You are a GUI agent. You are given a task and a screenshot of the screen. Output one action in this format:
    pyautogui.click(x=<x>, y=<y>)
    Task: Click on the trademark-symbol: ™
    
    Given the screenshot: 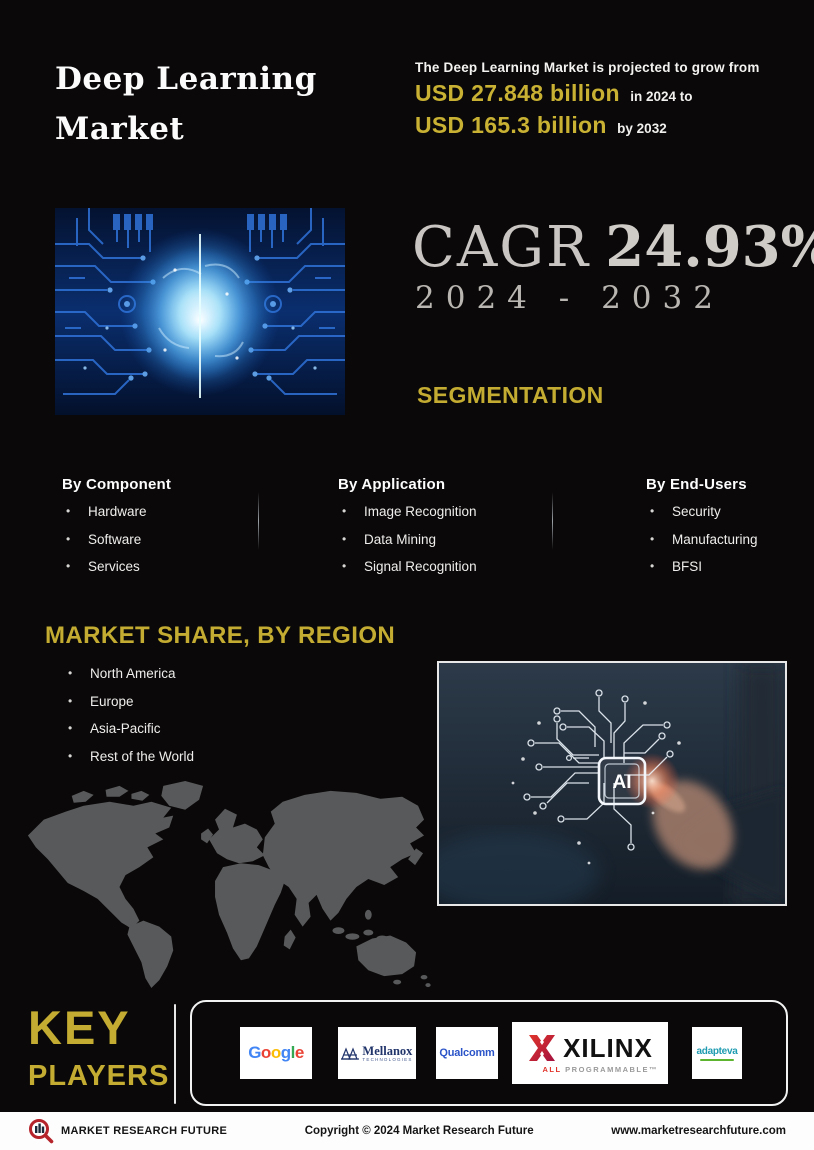 What is the action you would take?
    pyautogui.click(x=653, y=1069)
    